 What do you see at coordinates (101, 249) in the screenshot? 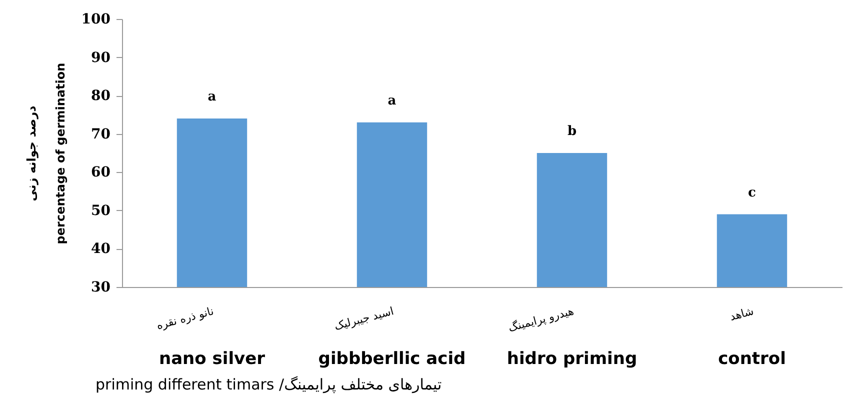
I see `y-tick-label: 40` at bounding box center [101, 249].